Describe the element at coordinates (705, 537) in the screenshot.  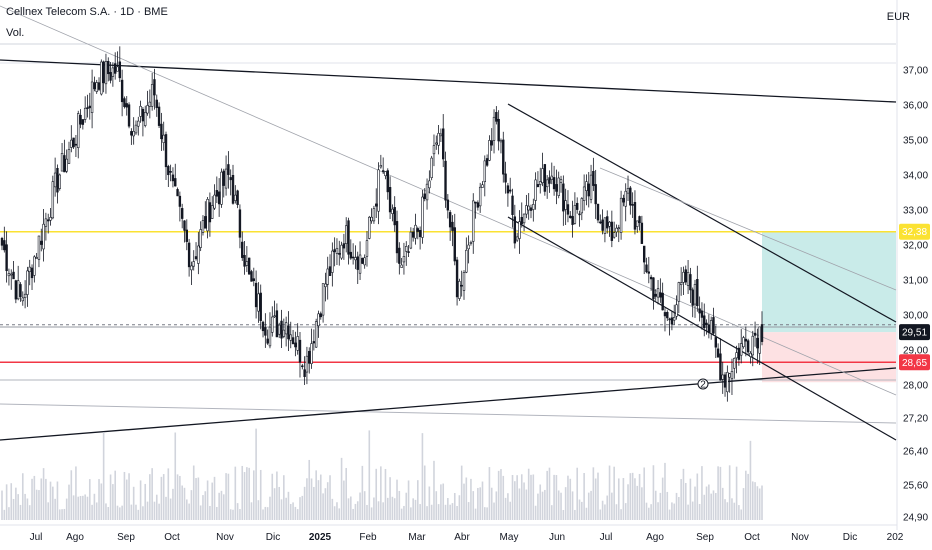
I see `x-tick-label: Sep` at that location.